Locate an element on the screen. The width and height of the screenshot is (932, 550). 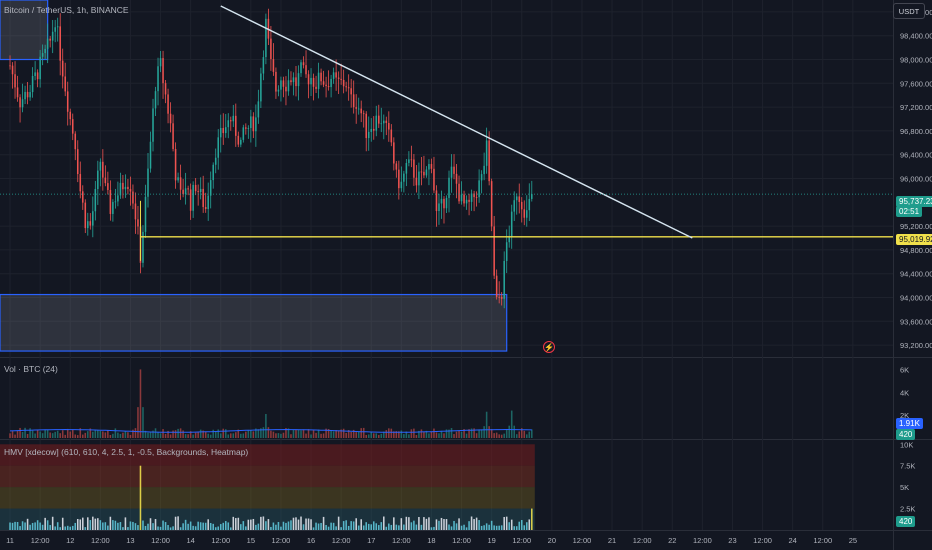
support-zone is located at coordinates (24, 30).